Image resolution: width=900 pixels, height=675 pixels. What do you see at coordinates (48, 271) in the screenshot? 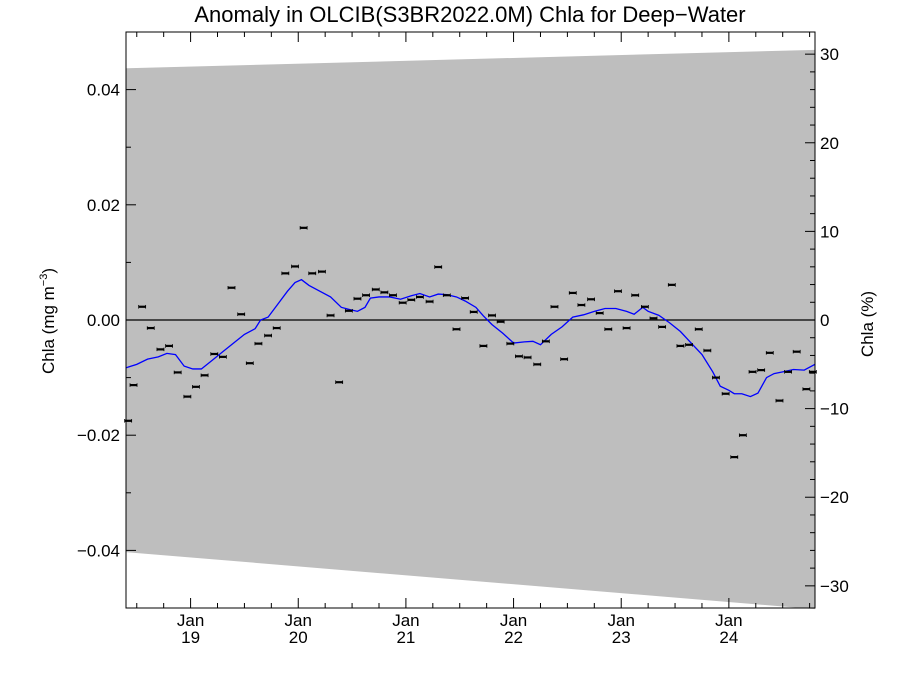
I see `left-axis-label-close: )` at bounding box center [48, 271].